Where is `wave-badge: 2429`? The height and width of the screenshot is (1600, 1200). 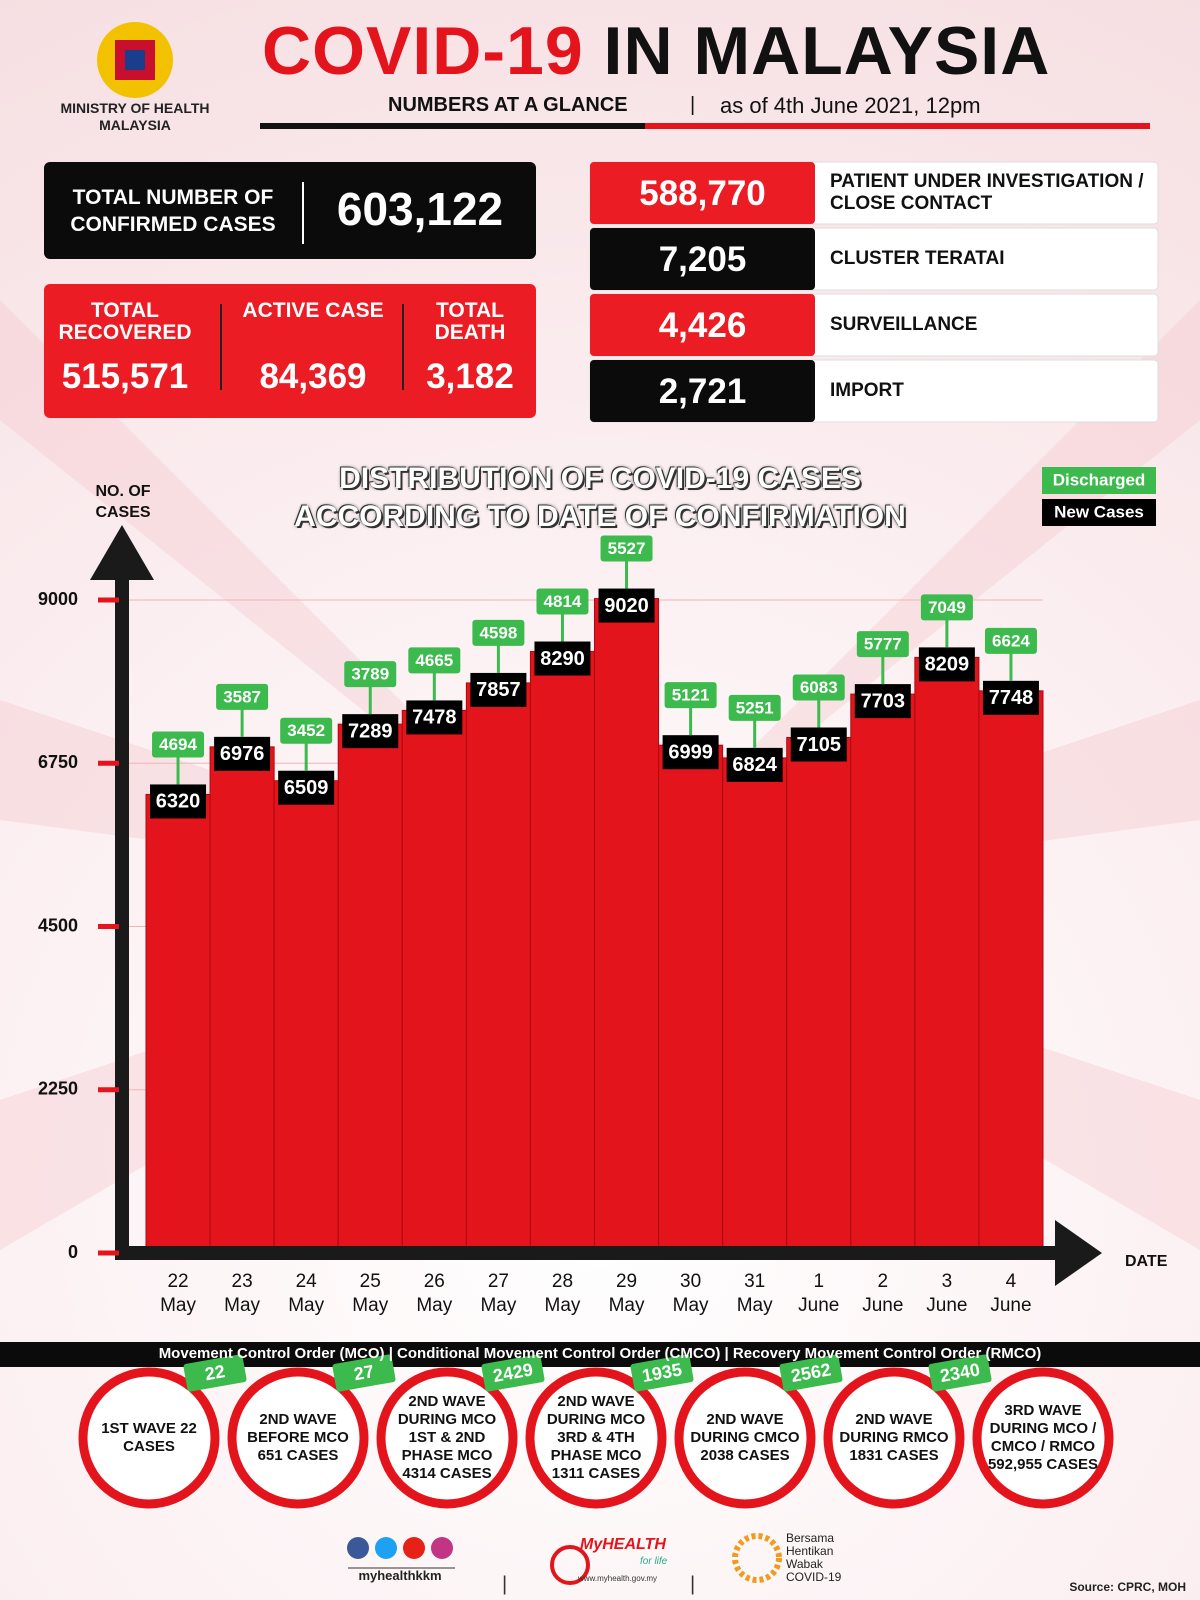
wave-badge: 2429 is located at coordinates (513, 1373).